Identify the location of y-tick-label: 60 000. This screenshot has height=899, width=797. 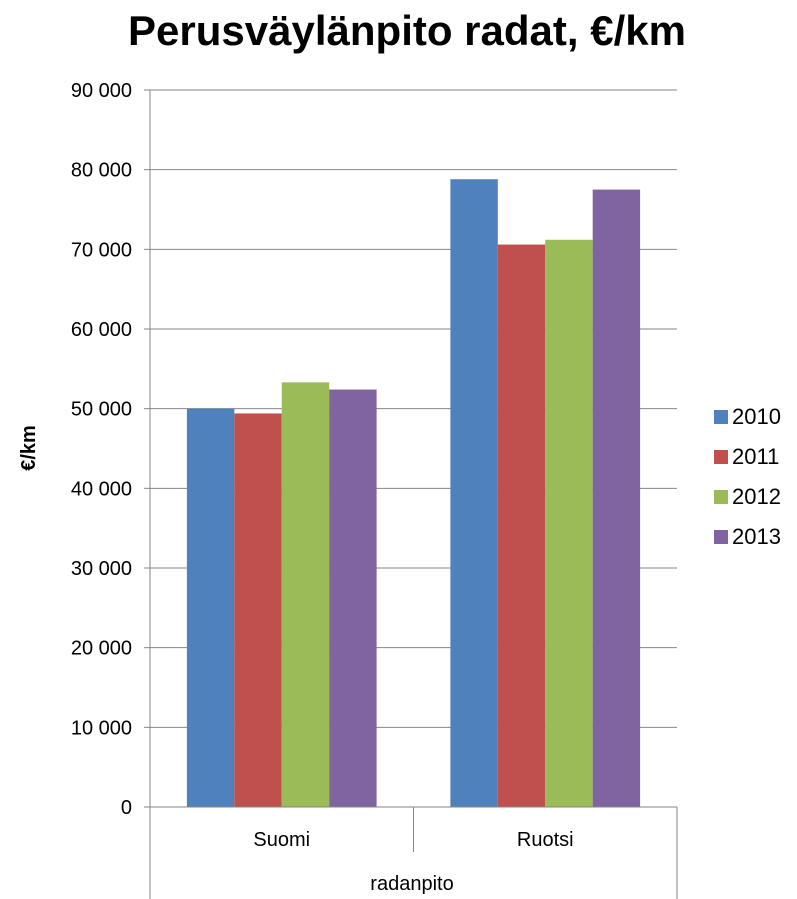
(101, 330).